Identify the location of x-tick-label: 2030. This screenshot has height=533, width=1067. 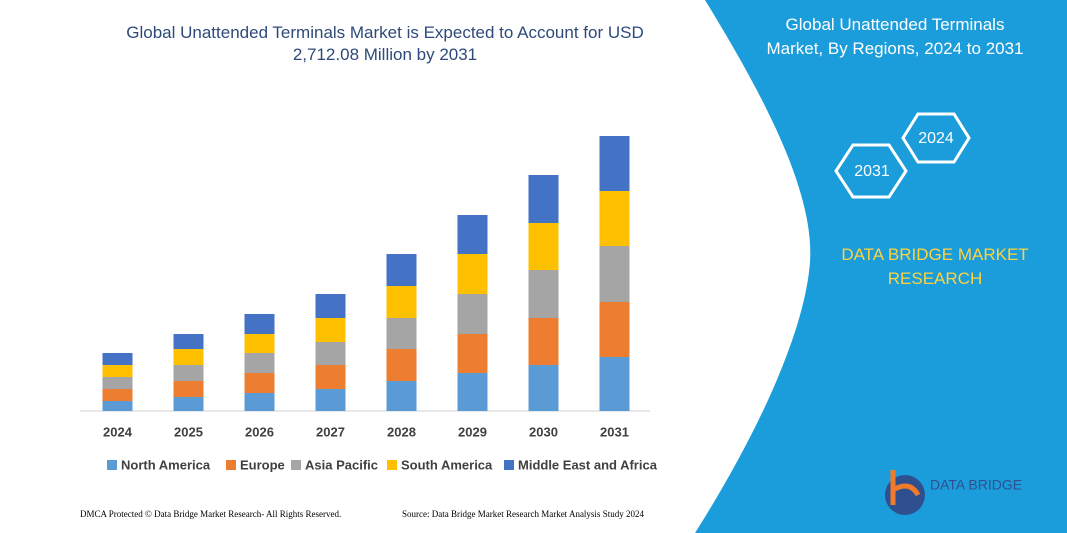
(543, 431).